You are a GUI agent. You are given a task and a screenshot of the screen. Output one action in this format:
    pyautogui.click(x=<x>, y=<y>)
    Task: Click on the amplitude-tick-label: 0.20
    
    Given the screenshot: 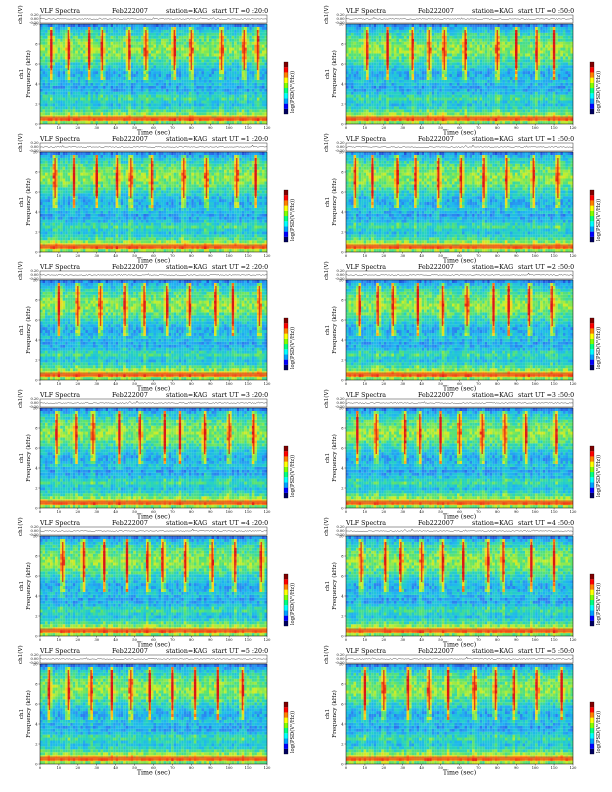 What is the action you would take?
    pyautogui.click(x=34, y=399)
    